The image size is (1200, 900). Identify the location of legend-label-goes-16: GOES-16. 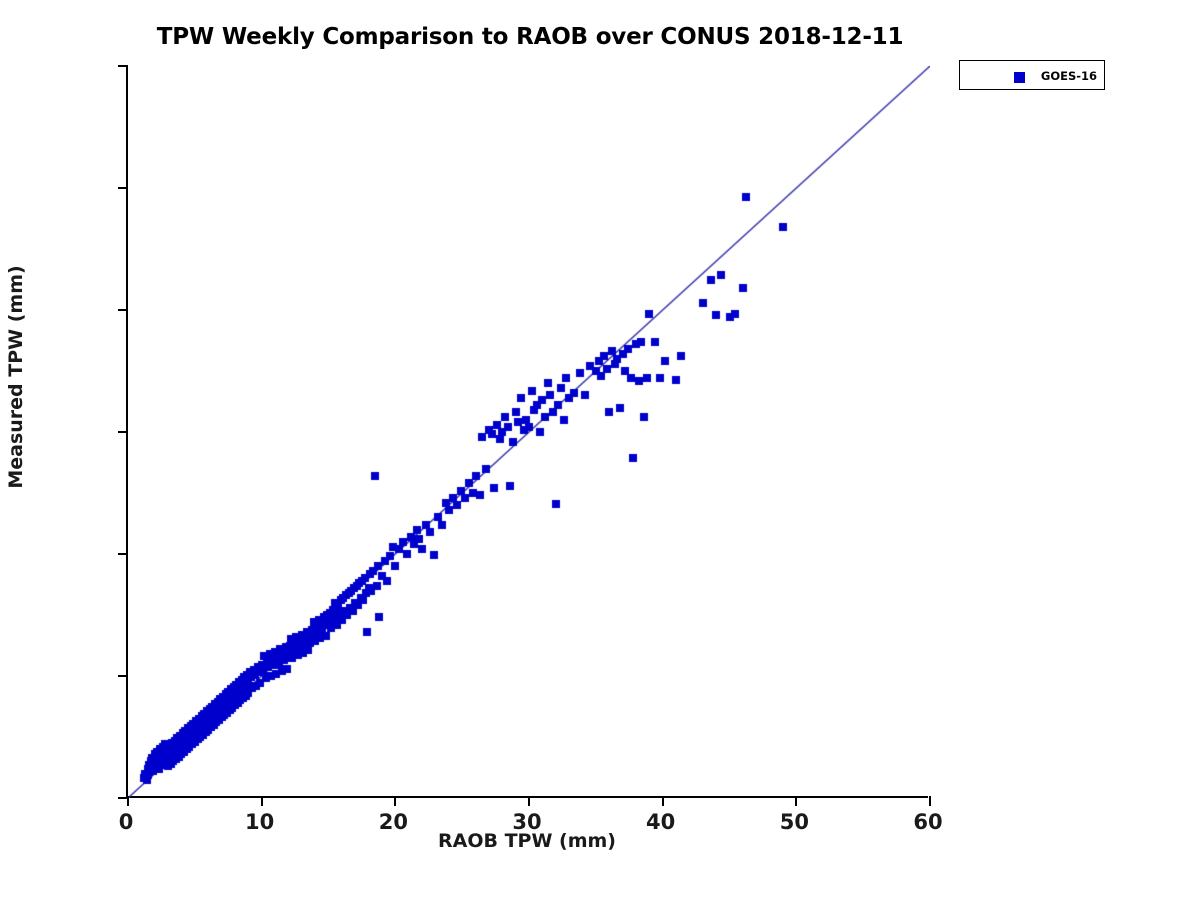
(1069, 76).